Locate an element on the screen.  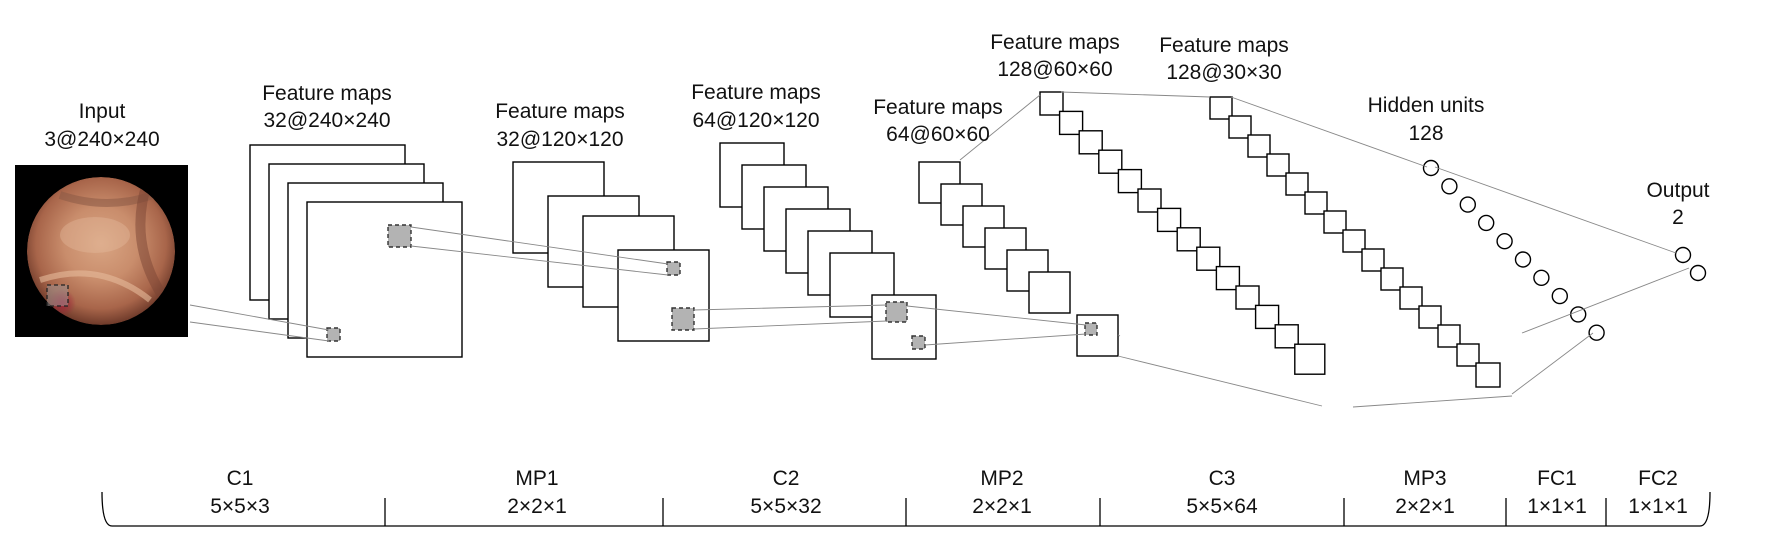
layer-name: MP2 is located at coordinates (1001, 478).